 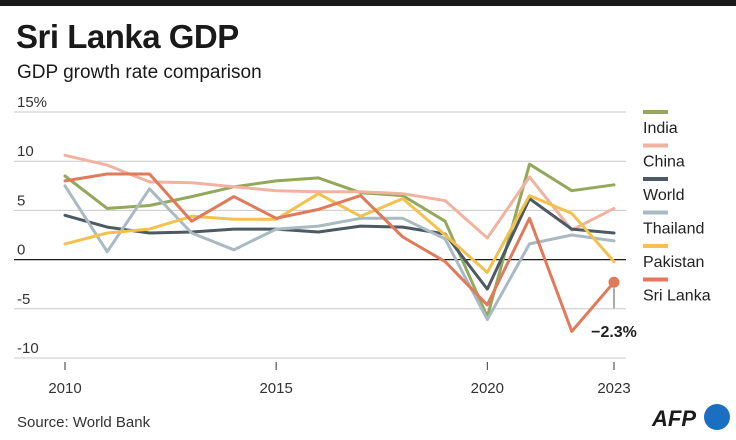 What do you see at coordinates (614, 332) in the screenshot?
I see `annotation-label: −2.3%` at bounding box center [614, 332].